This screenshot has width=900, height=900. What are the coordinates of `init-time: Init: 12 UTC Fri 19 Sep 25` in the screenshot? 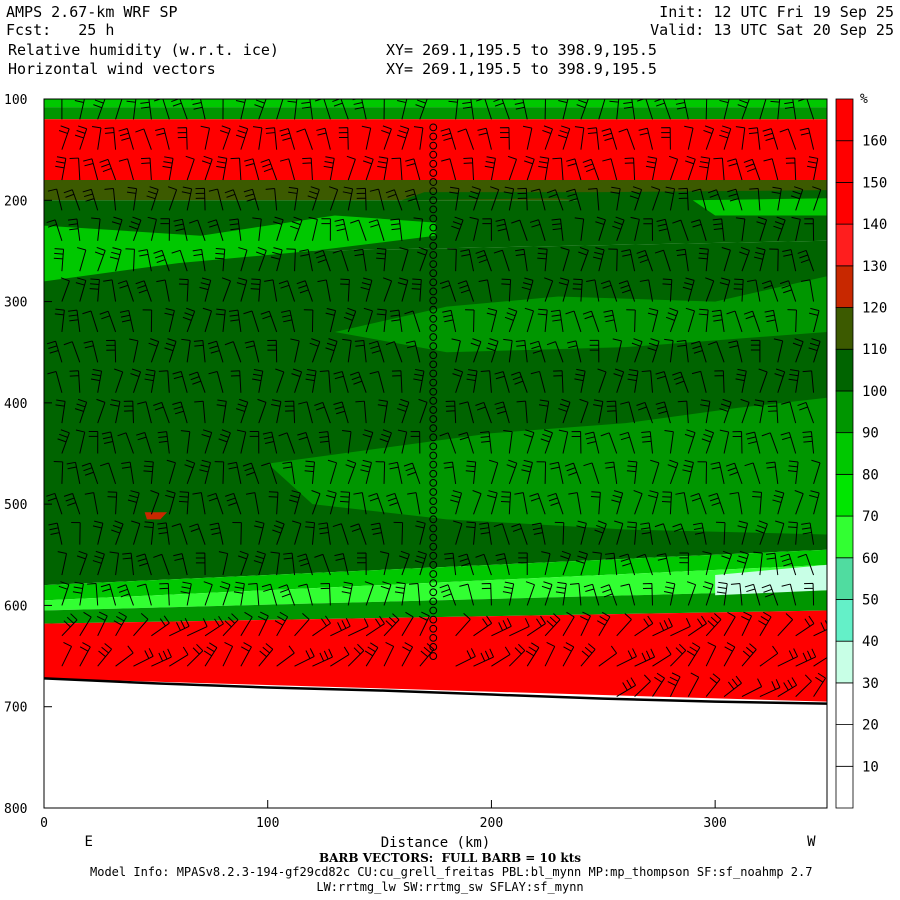 It's located at (776, 12).